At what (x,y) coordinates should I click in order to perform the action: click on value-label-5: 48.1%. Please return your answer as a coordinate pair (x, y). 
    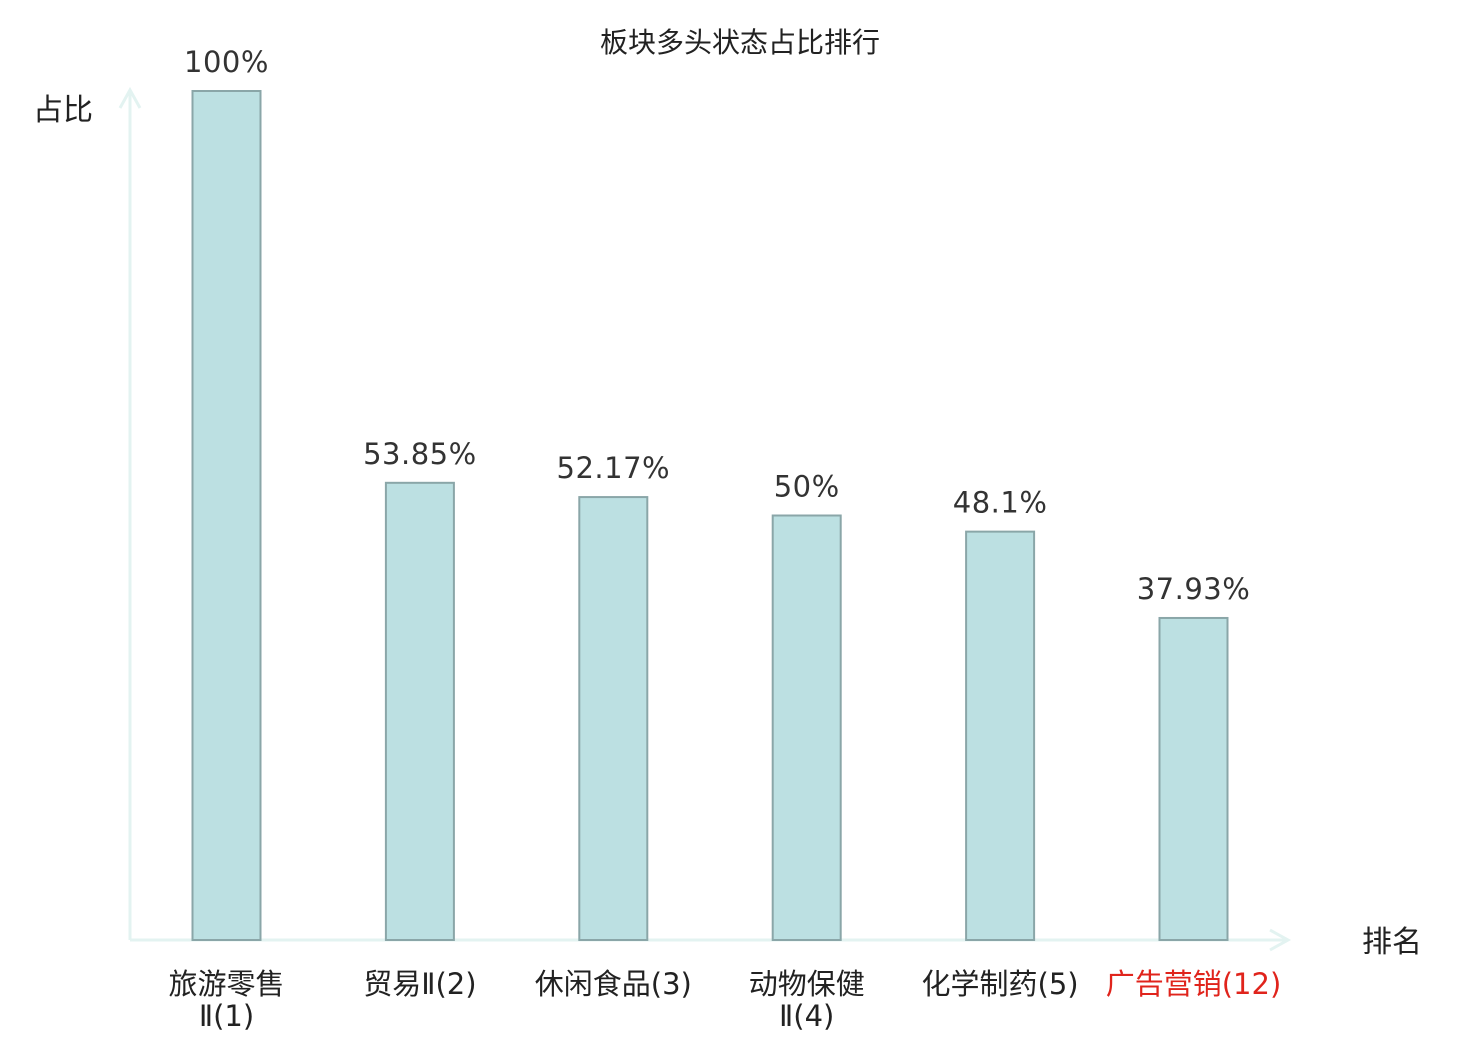
    Looking at the image, I should click on (1000, 503).